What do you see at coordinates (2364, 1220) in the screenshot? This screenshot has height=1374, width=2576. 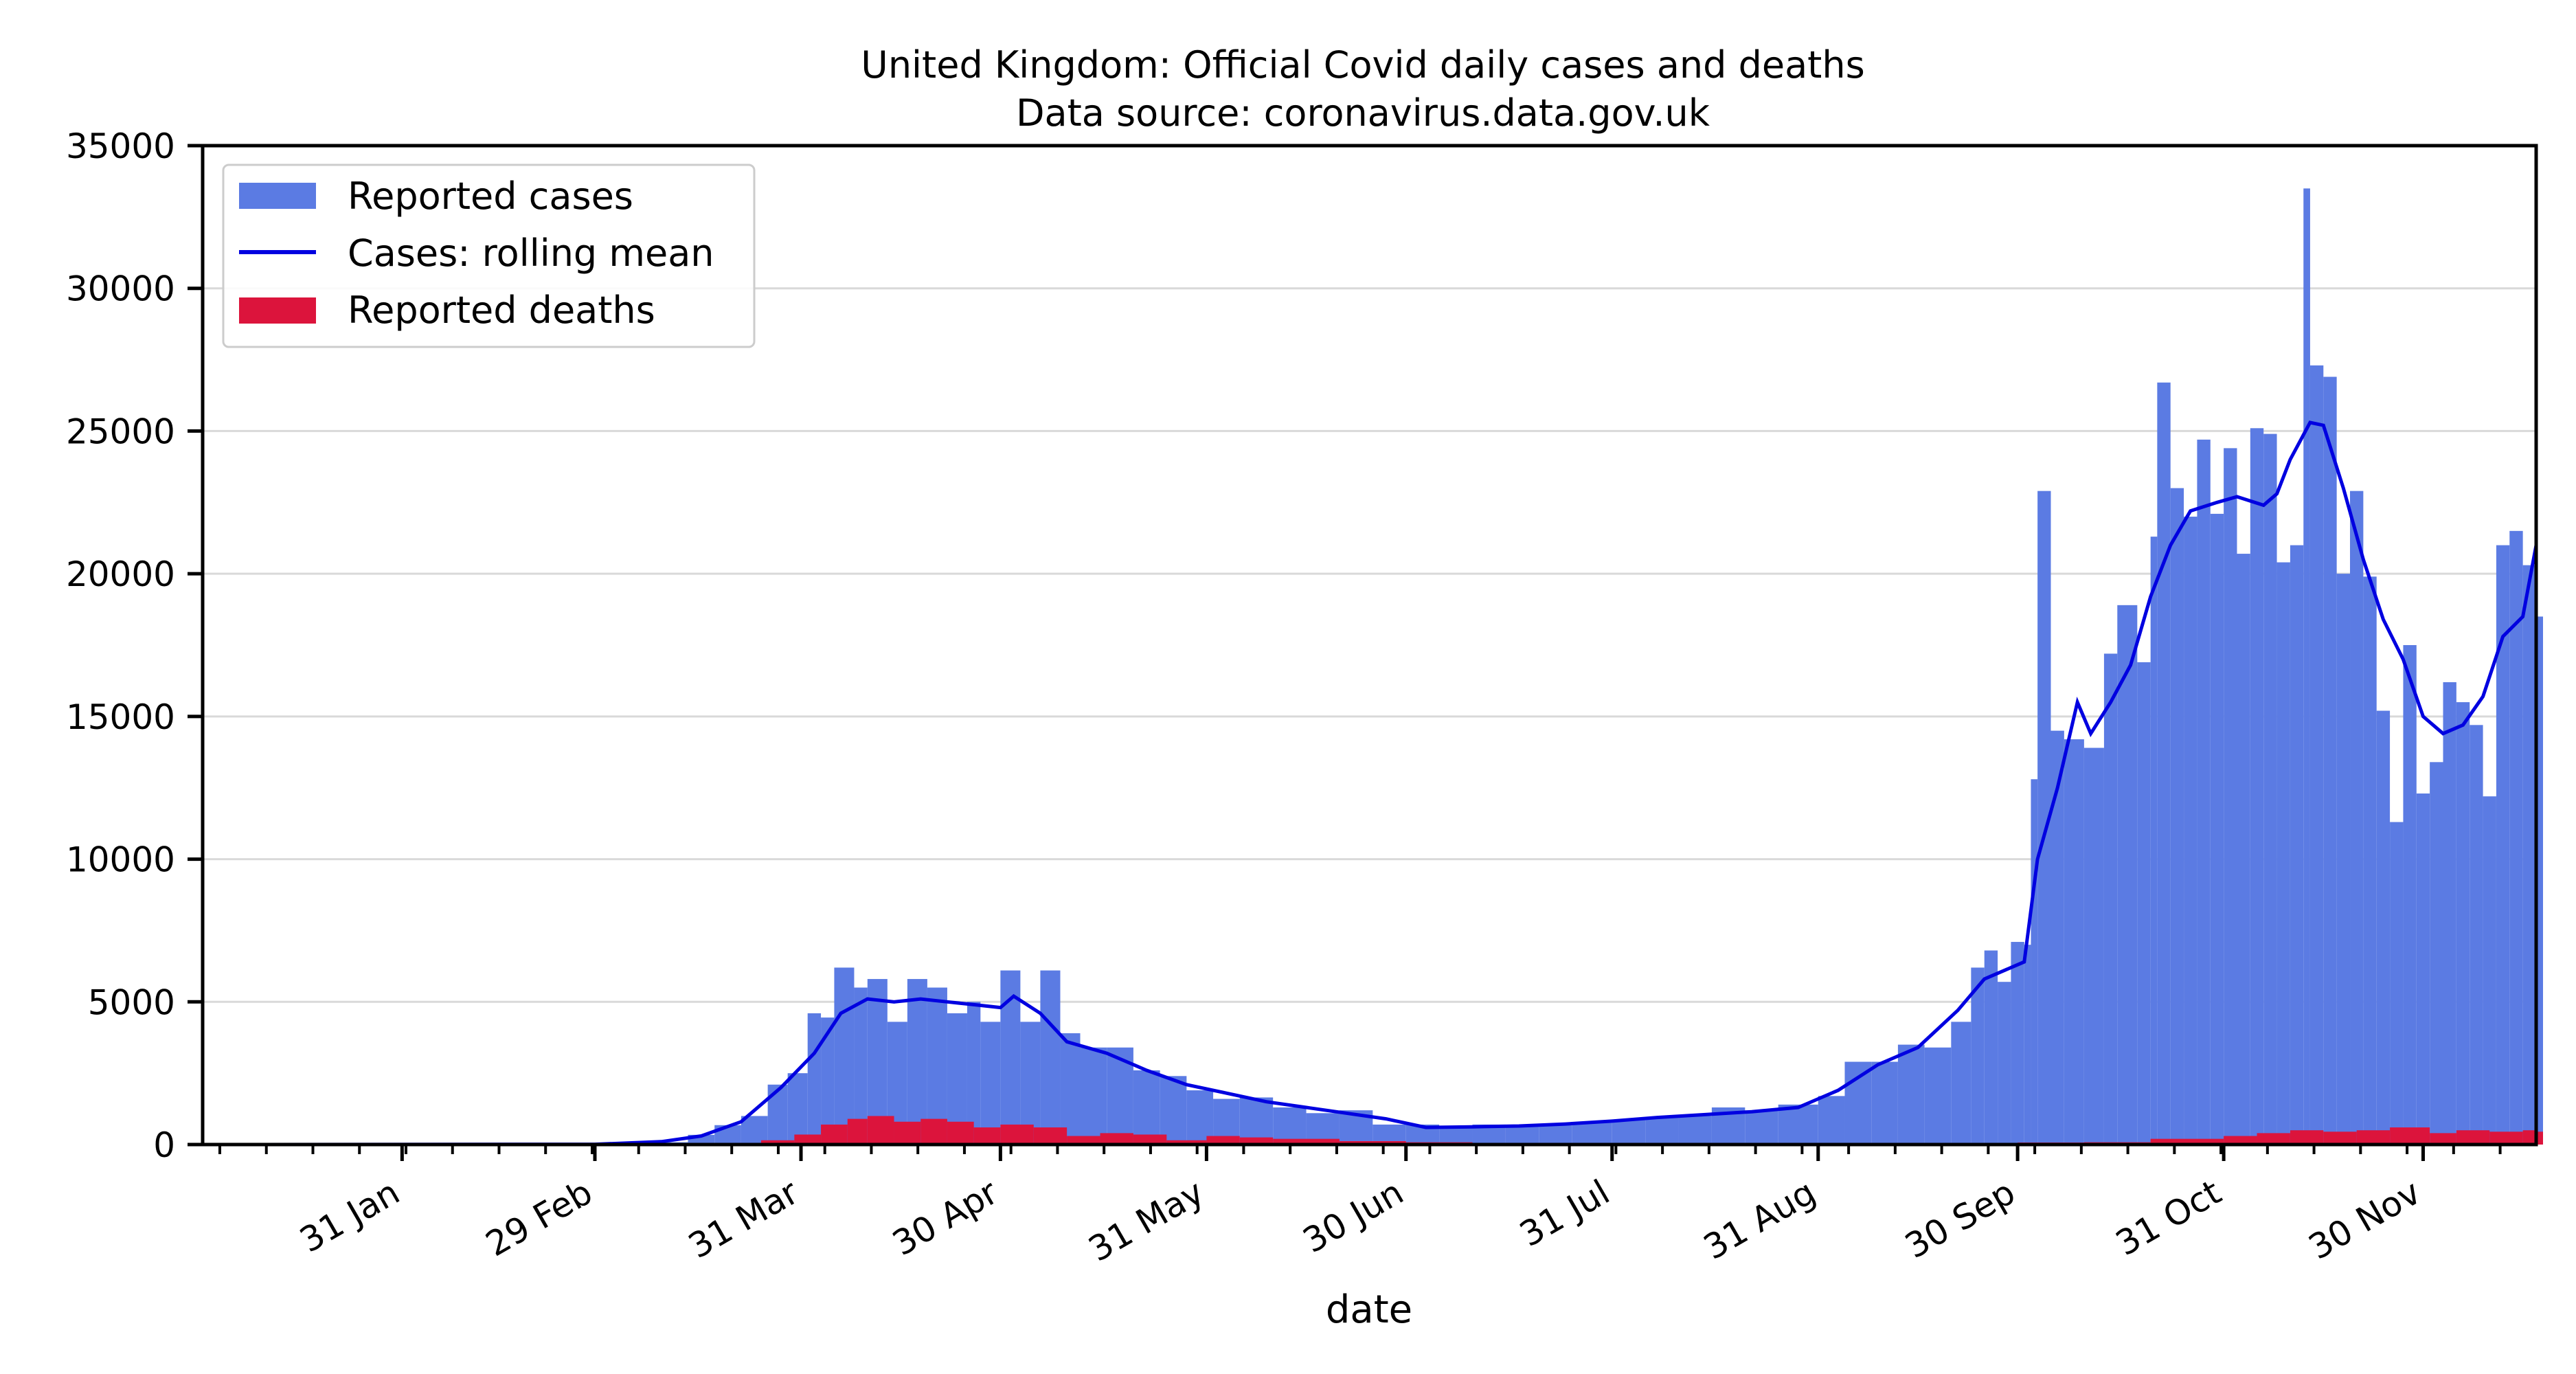 I see `x-tick-label: 30 Nov` at bounding box center [2364, 1220].